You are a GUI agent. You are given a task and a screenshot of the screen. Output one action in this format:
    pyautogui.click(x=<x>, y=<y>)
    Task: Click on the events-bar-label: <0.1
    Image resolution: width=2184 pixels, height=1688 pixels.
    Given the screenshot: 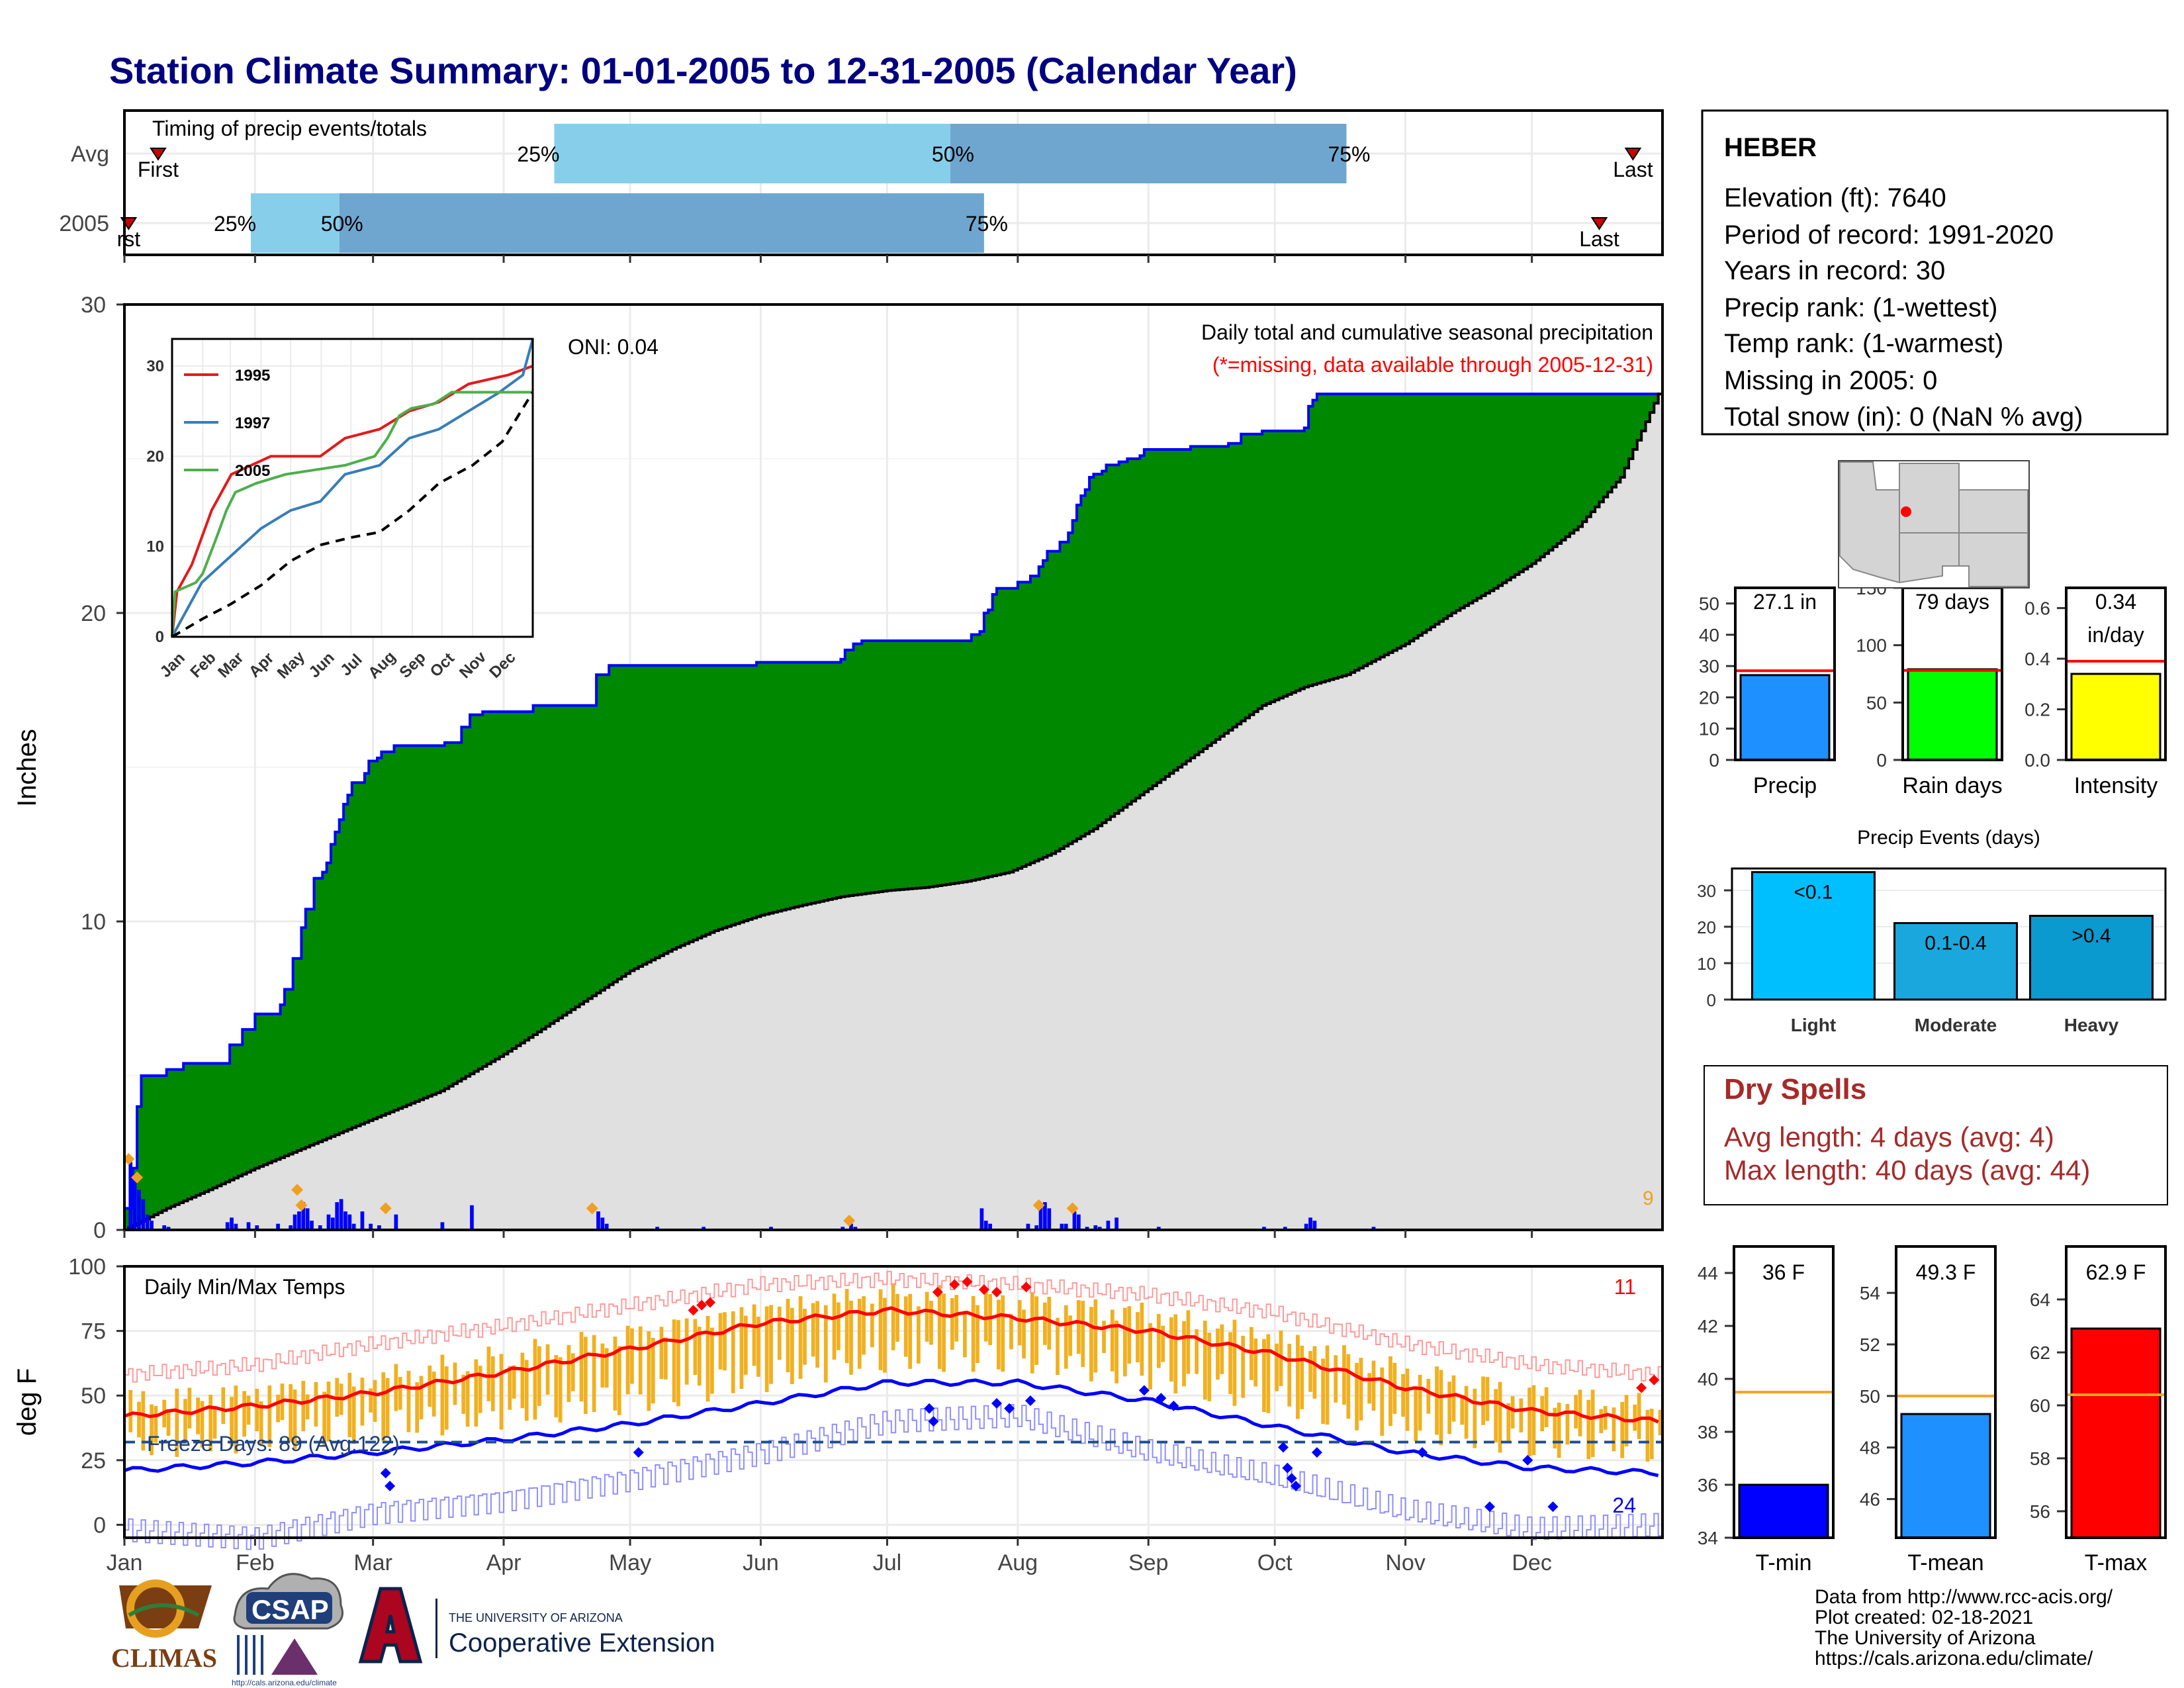 What is the action you would take?
    pyautogui.click(x=1814, y=893)
    